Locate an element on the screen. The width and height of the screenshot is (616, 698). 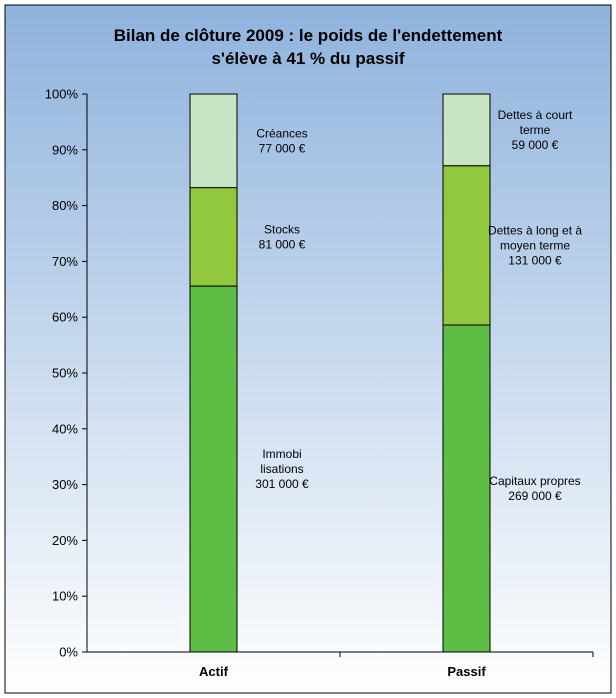
segment-label: Dettes à court terme 59 000 € is located at coordinates (535, 130).